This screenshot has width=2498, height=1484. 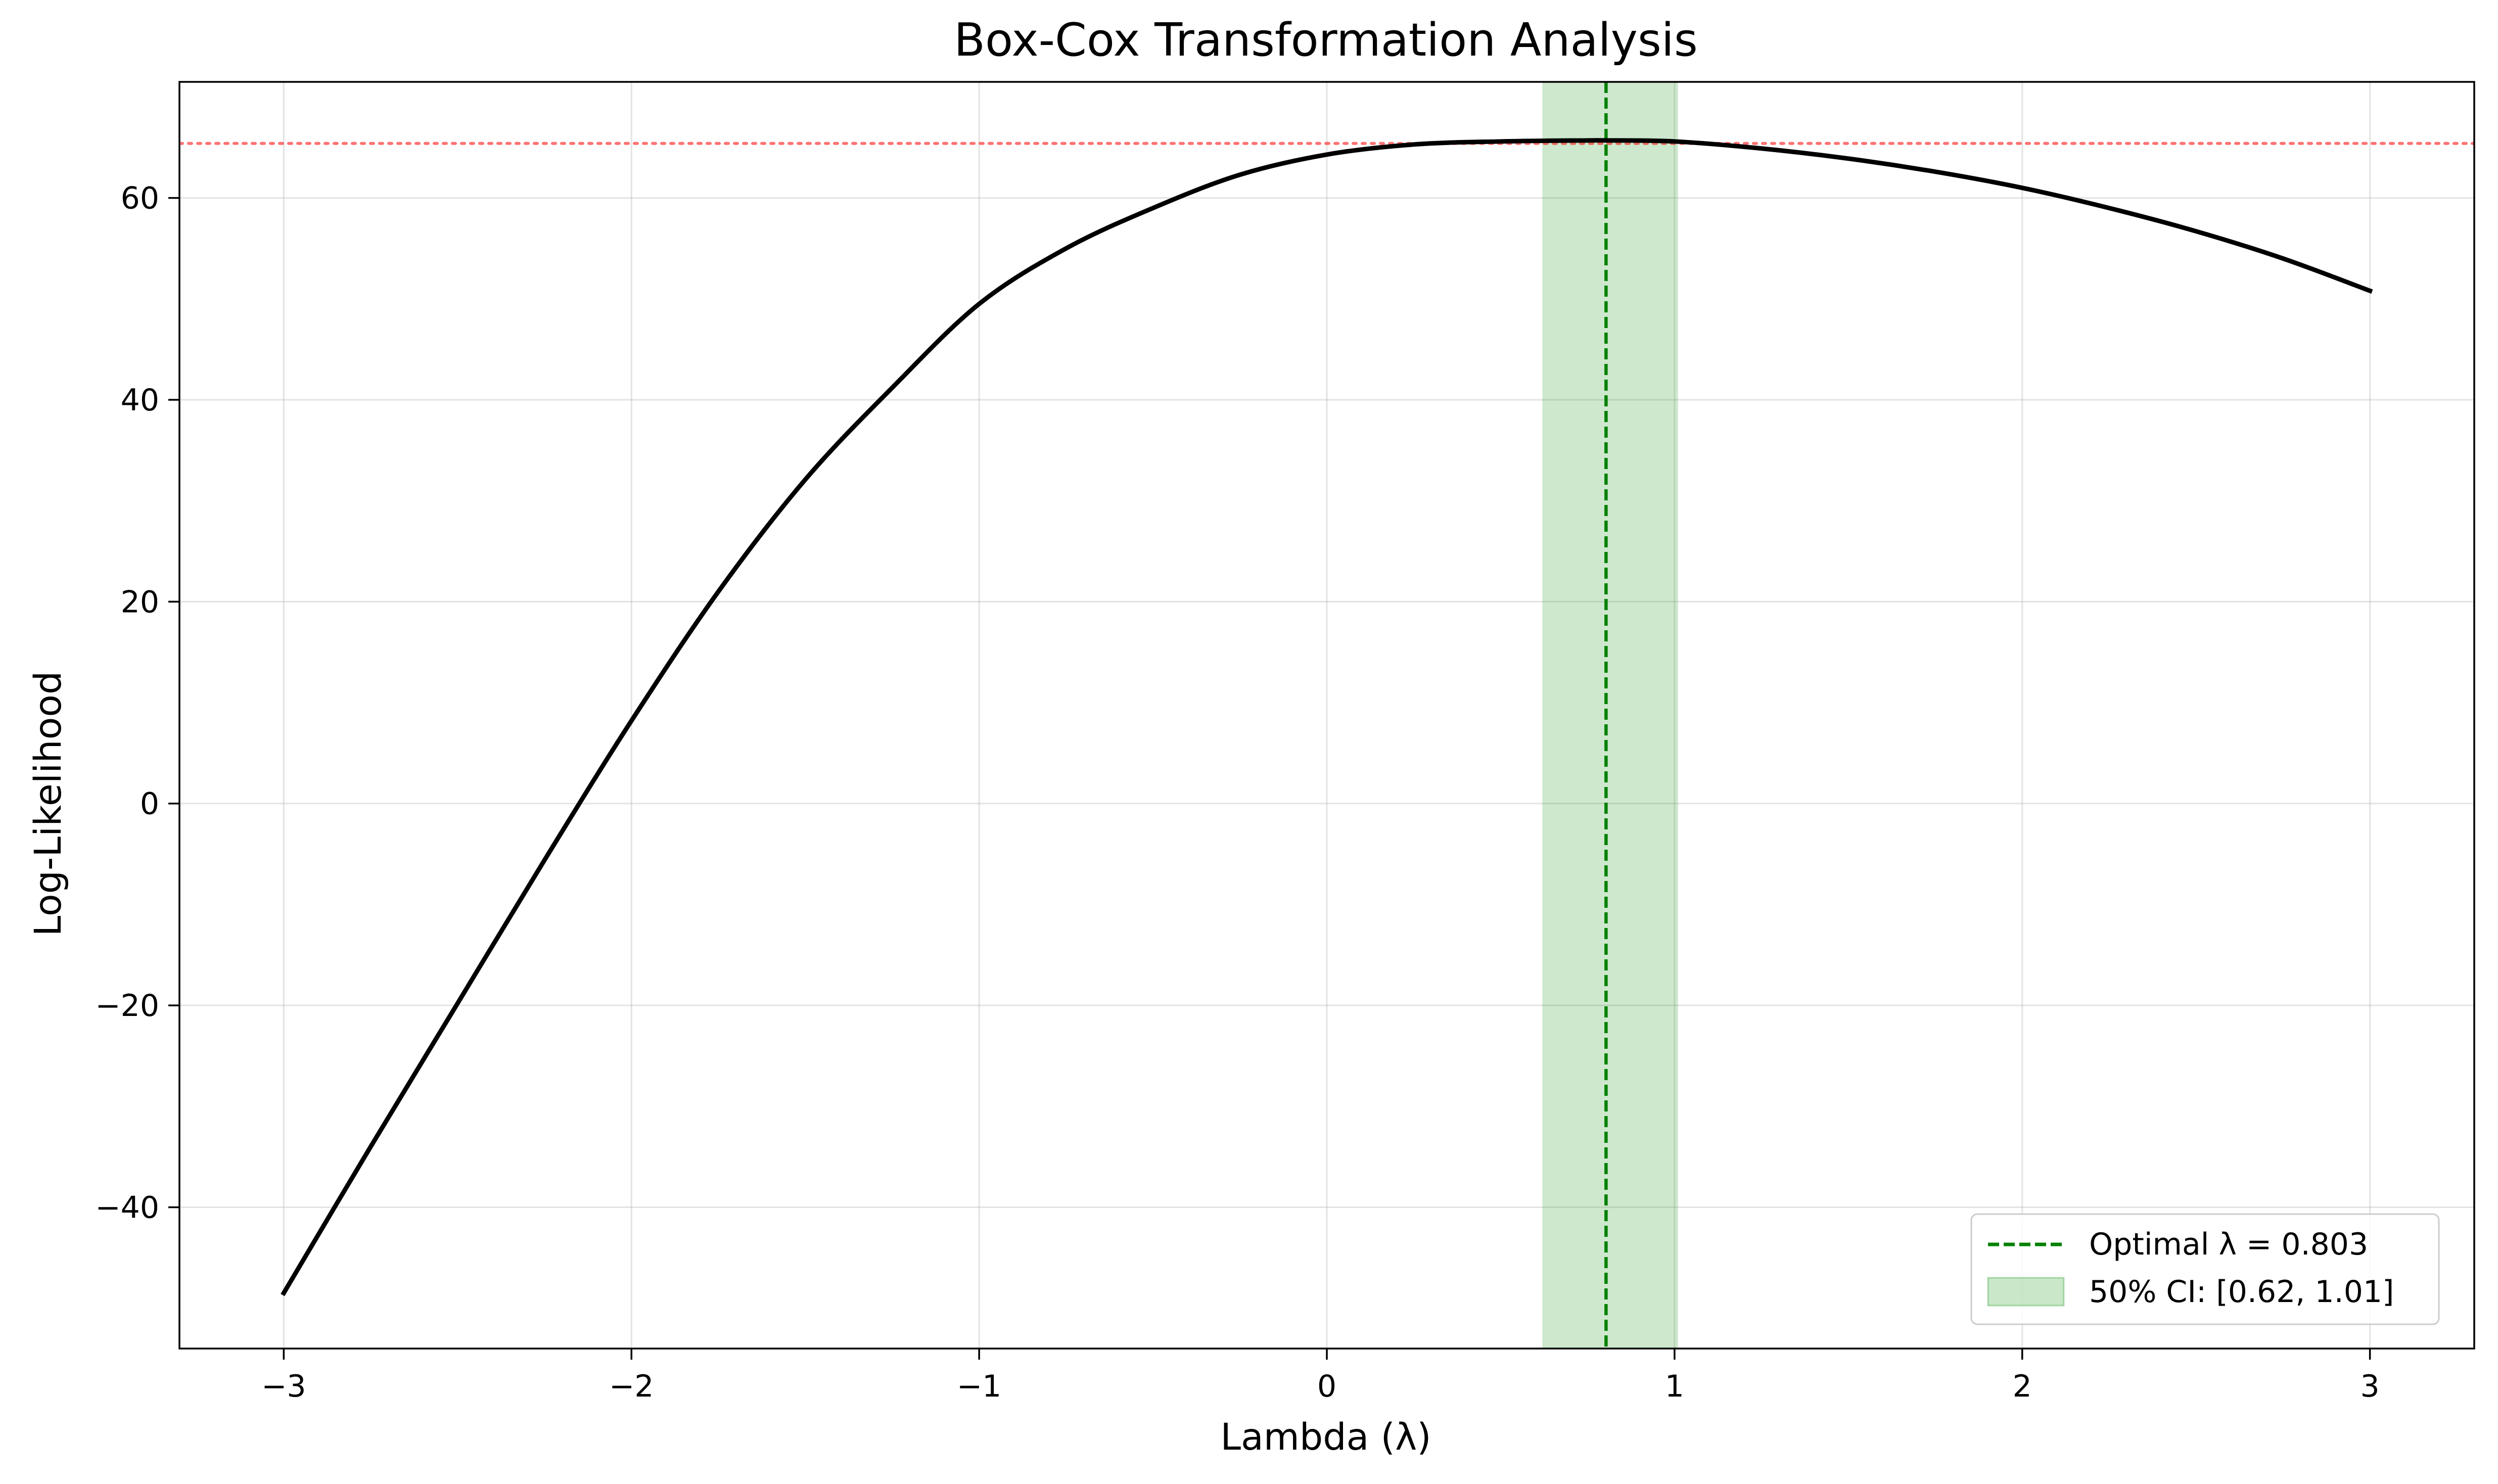 I want to click on x-tick-label: 1, so click(x=1674, y=1386).